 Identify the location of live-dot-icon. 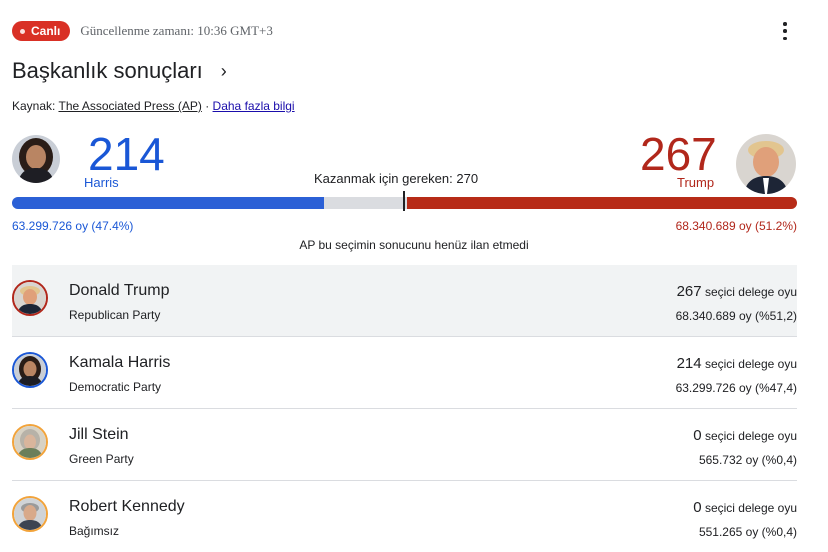
(22, 31).